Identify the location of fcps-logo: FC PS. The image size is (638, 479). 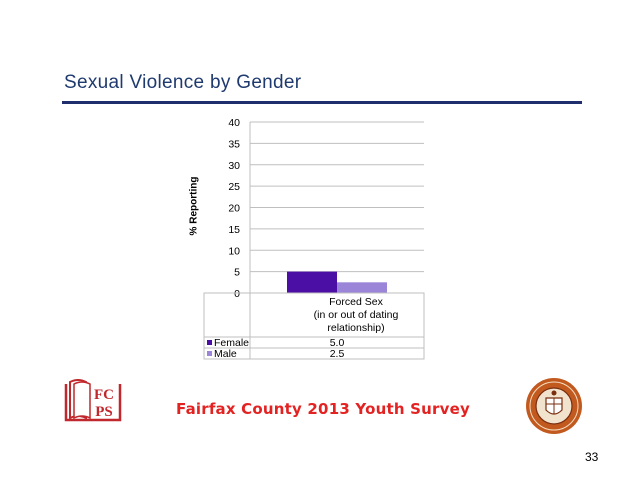
(93, 400).